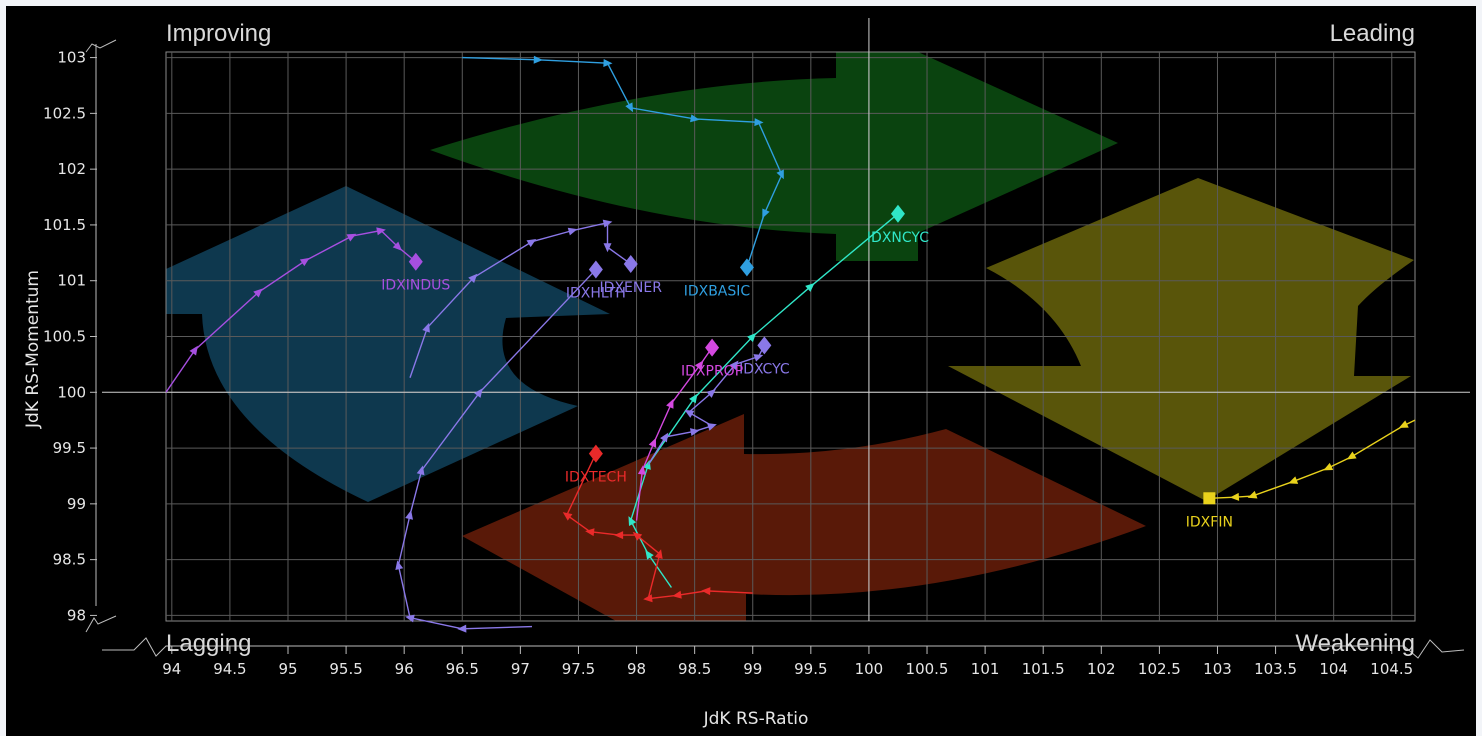 The image size is (1482, 736). I want to click on y-tick-label: 99, so click(76, 504).